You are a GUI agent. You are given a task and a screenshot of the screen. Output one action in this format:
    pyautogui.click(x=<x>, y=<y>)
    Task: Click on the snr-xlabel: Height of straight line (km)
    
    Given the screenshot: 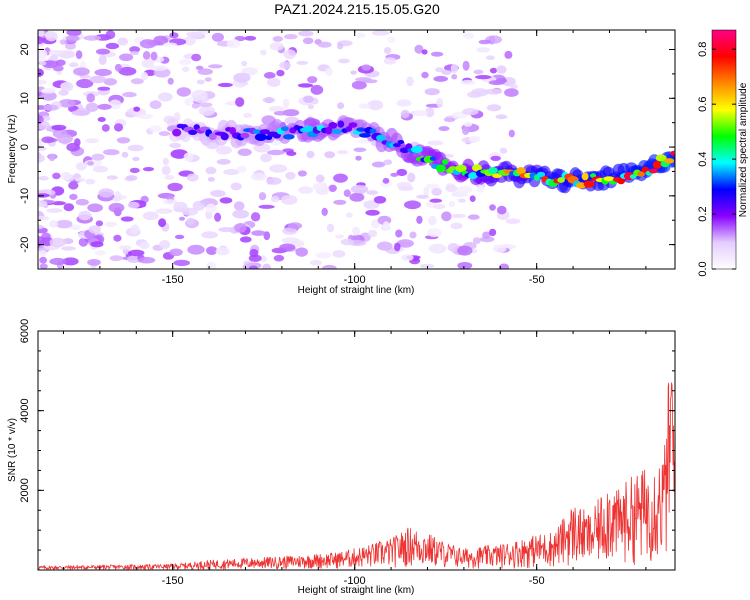 What is the action you would take?
    pyautogui.click(x=356, y=590)
    